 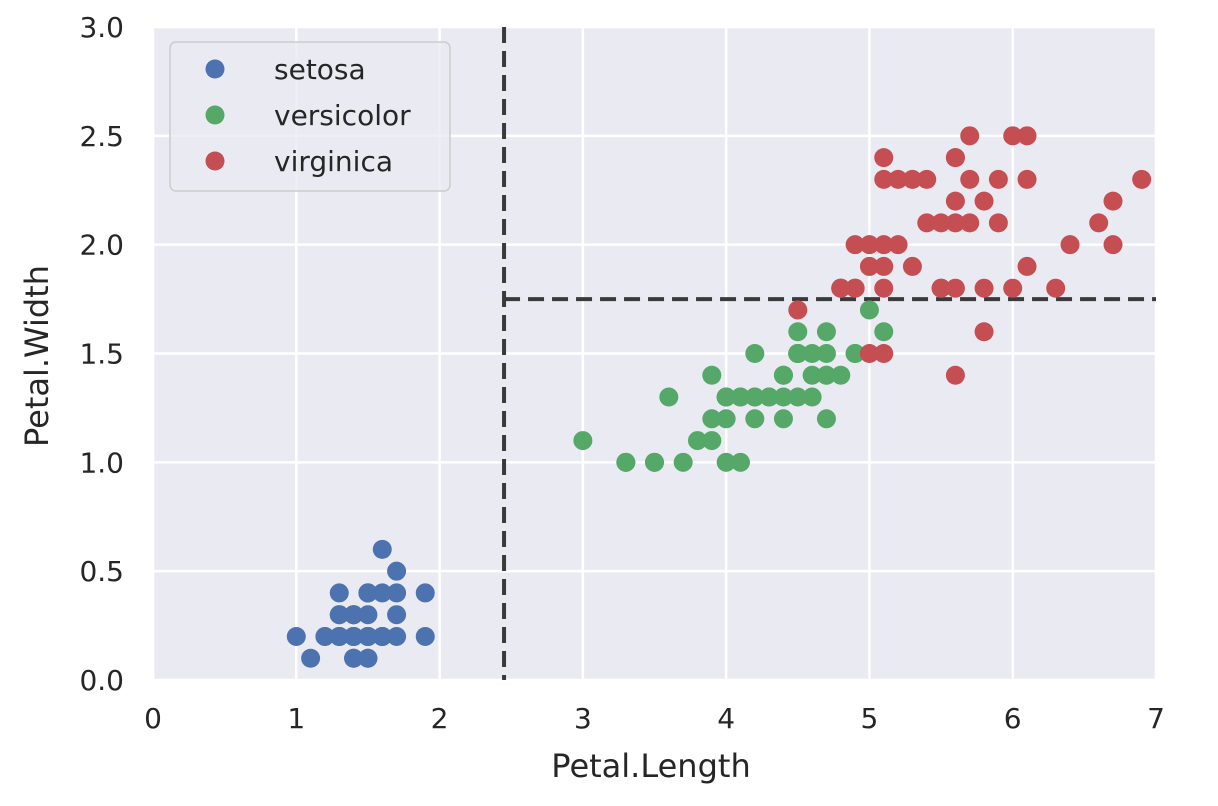 What do you see at coordinates (37, 356) in the screenshot?
I see `y-axis-label: Petal.Width` at bounding box center [37, 356].